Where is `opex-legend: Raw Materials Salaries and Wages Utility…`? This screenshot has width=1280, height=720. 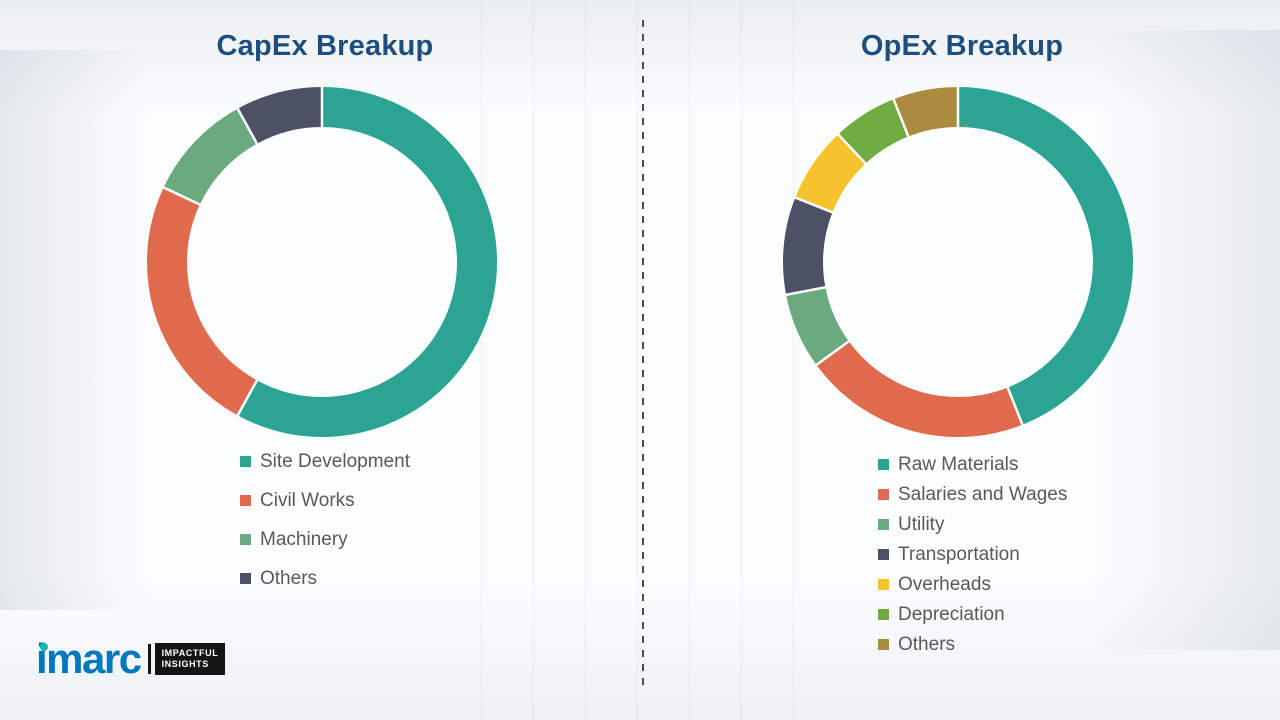
opex-legend: Raw Materials Salaries and Wages Utility… is located at coordinates (972, 558).